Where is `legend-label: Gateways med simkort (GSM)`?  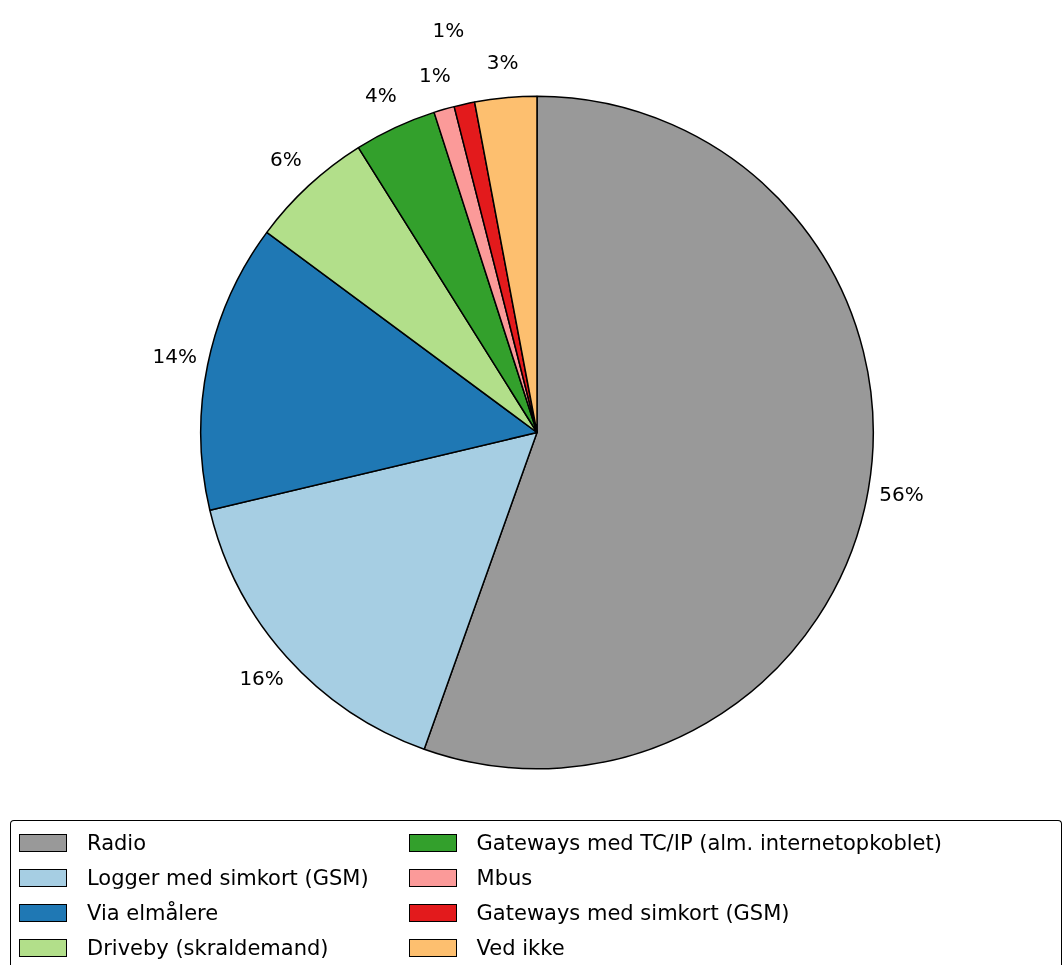 legend-label: Gateways med simkort (GSM) is located at coordinates (633, 912).